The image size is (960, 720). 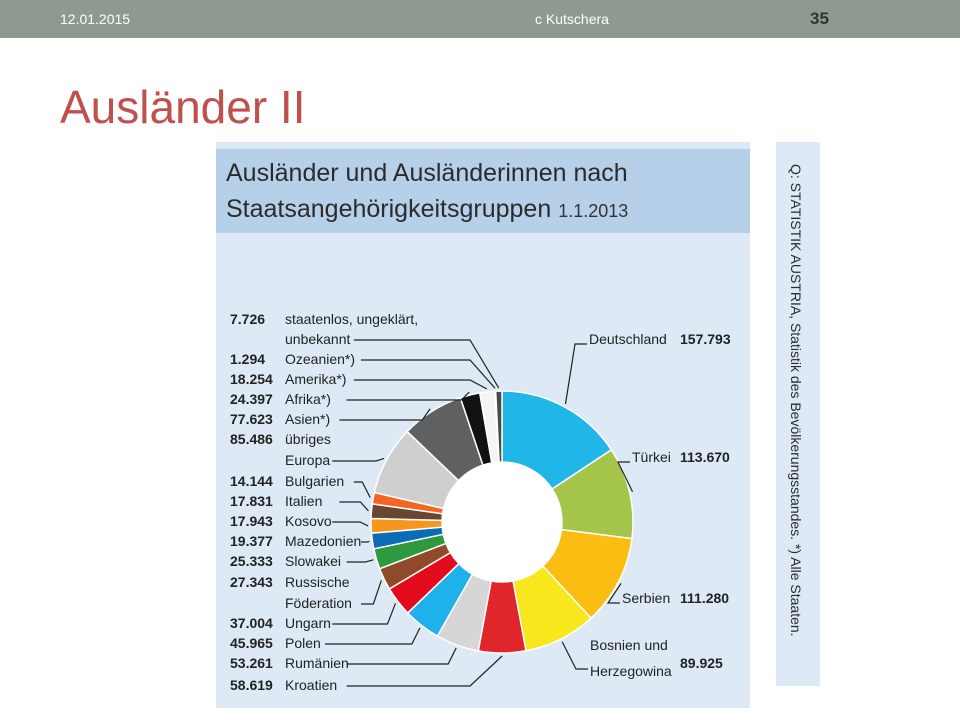 What do you see at coordinates (502, 522) in the screenshot?
I see `donut-hole` at bounding box center [502, 522].